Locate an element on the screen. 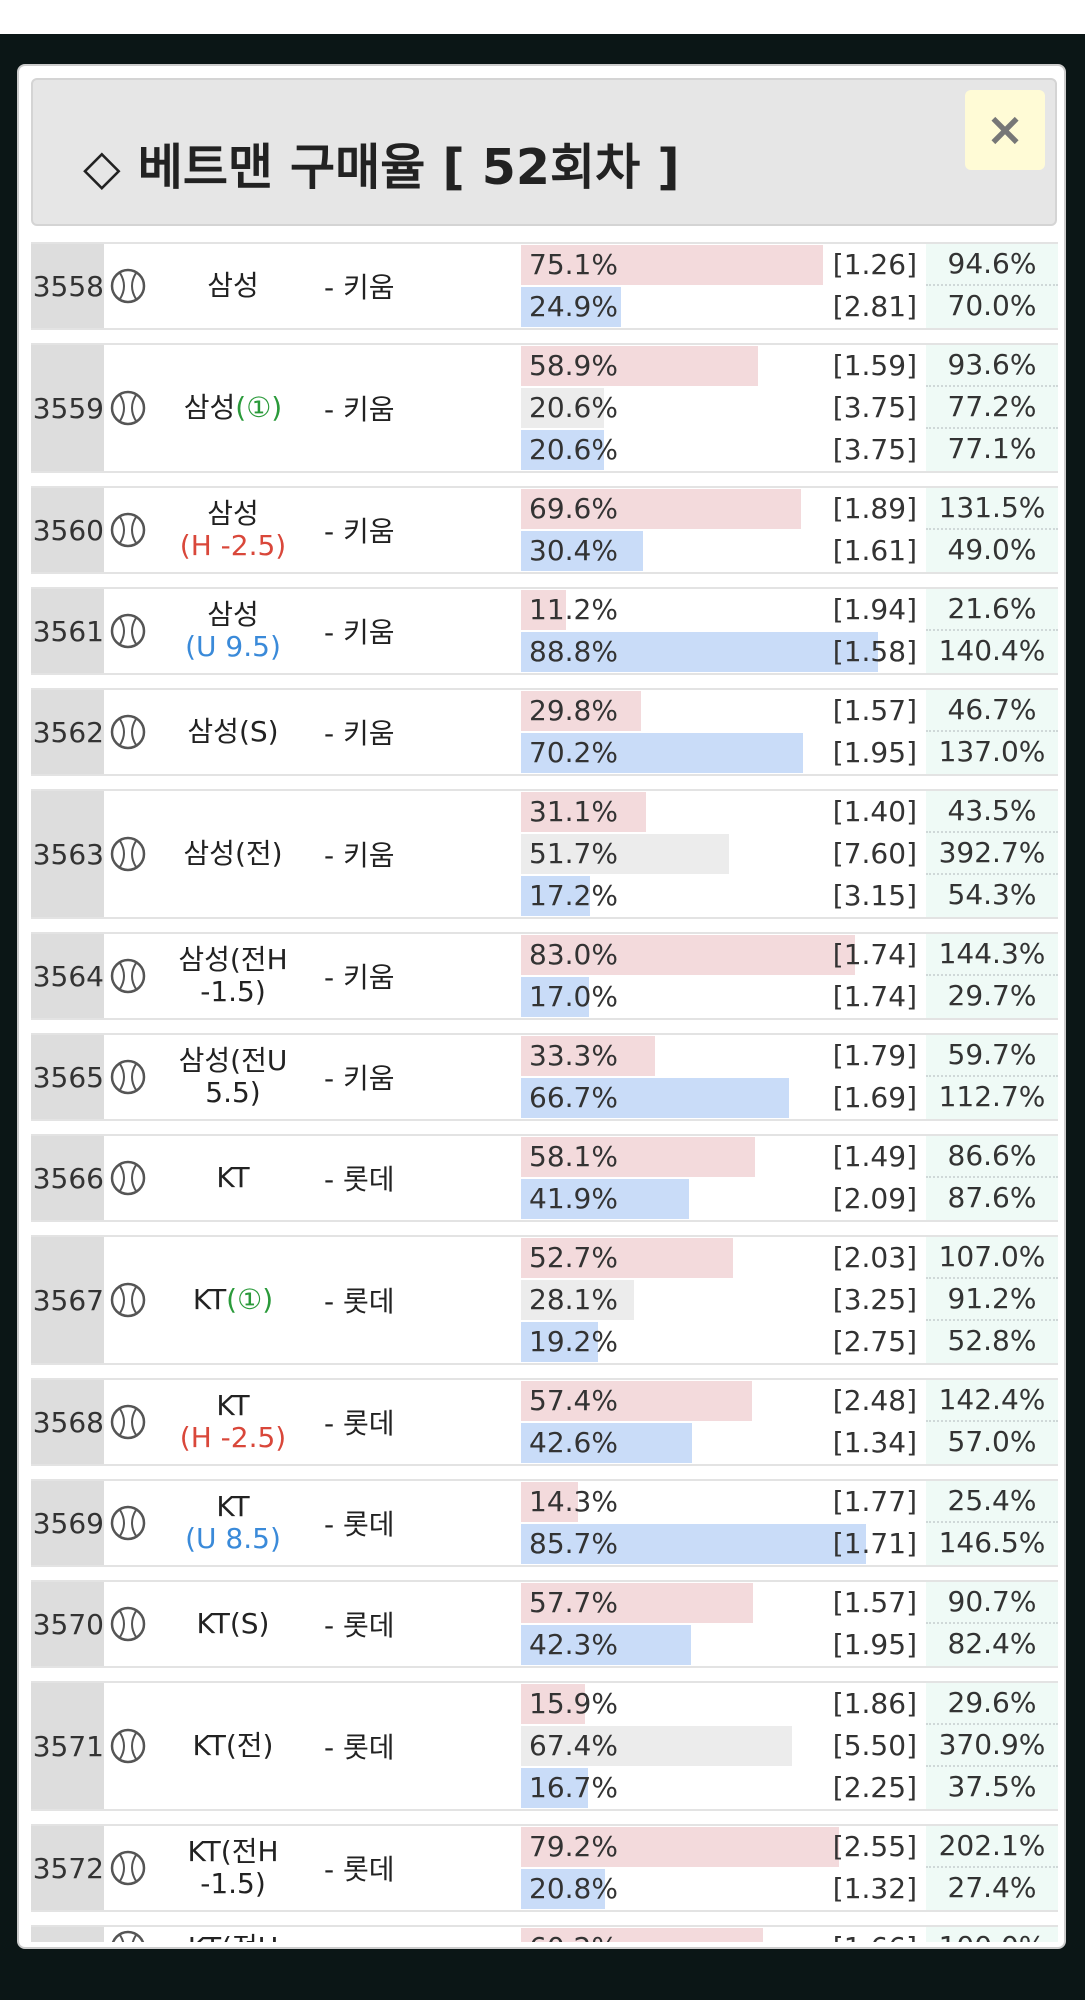 The width and height of the screenshot is (1085, 2000). odds: [1.34] is located at coordinates (874, 1442).